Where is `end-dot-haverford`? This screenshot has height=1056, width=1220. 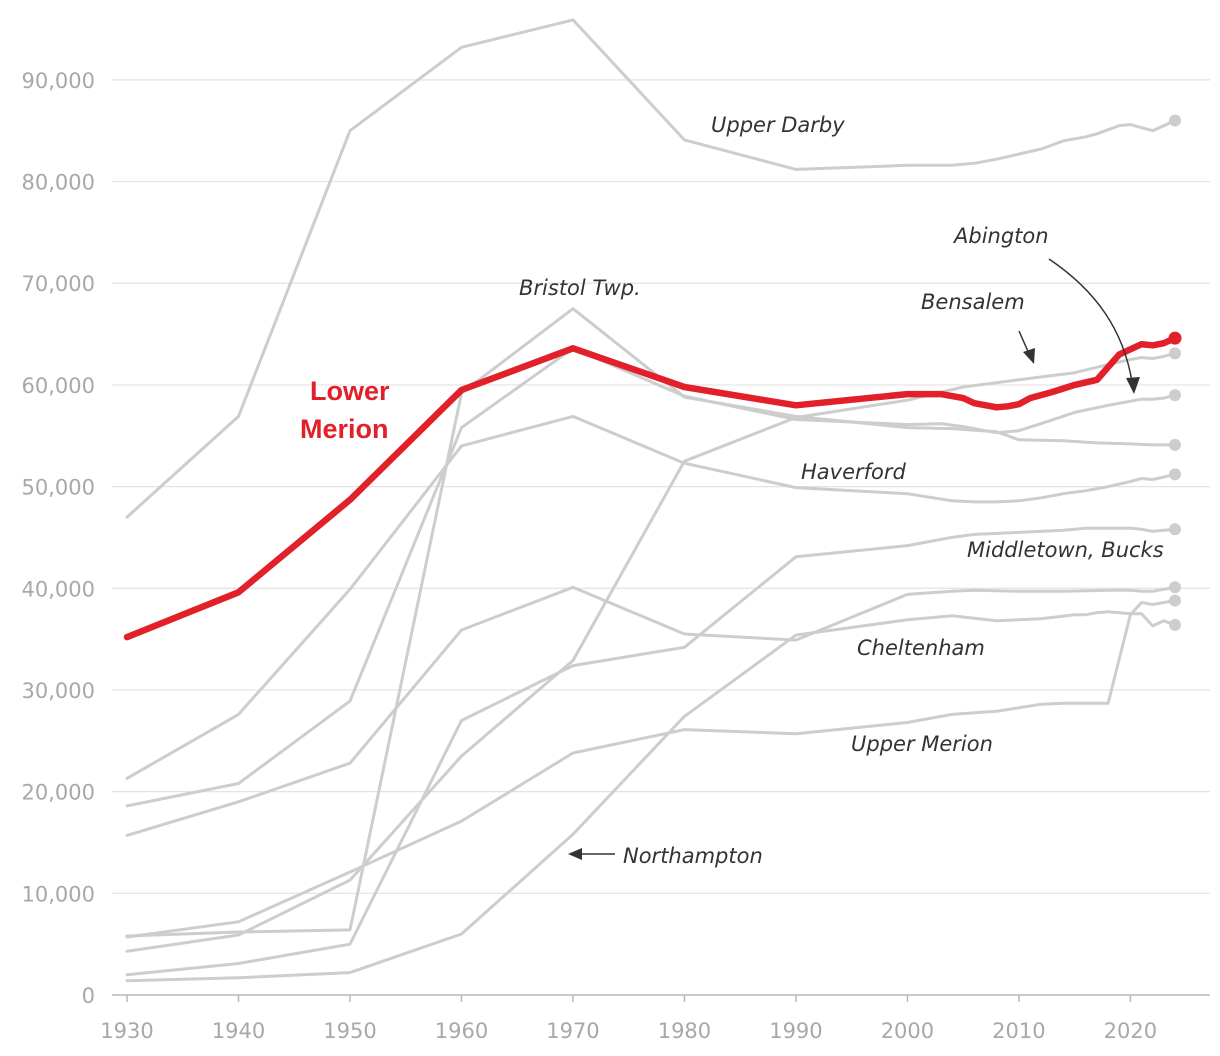
end-dot-haverford is located at coordinates (1174, 474).